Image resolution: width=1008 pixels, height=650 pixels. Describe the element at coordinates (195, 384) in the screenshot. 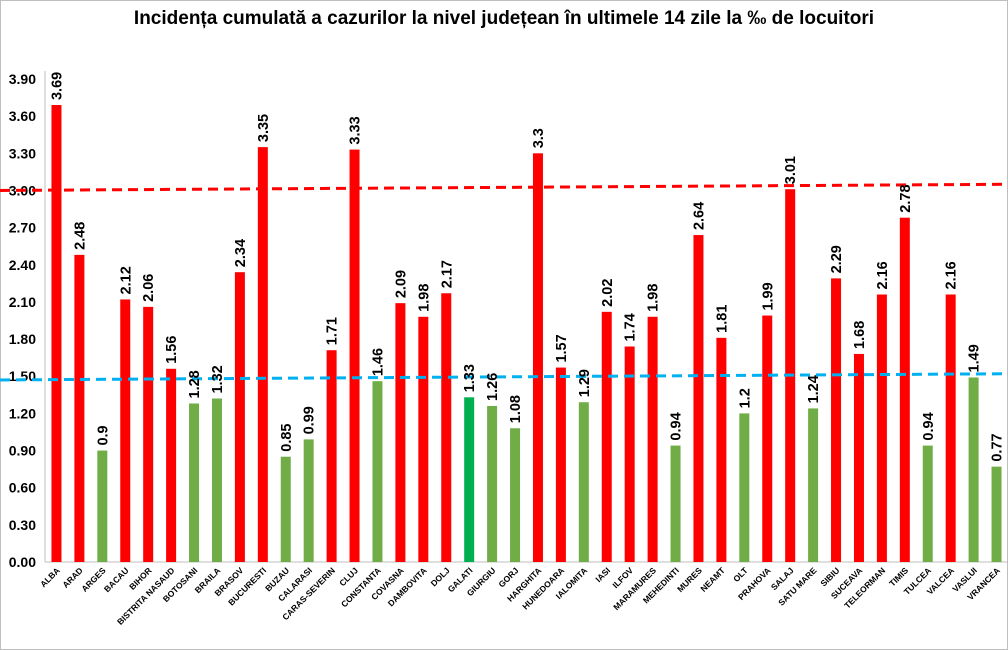

I see `value-label: 1.28` at that location.